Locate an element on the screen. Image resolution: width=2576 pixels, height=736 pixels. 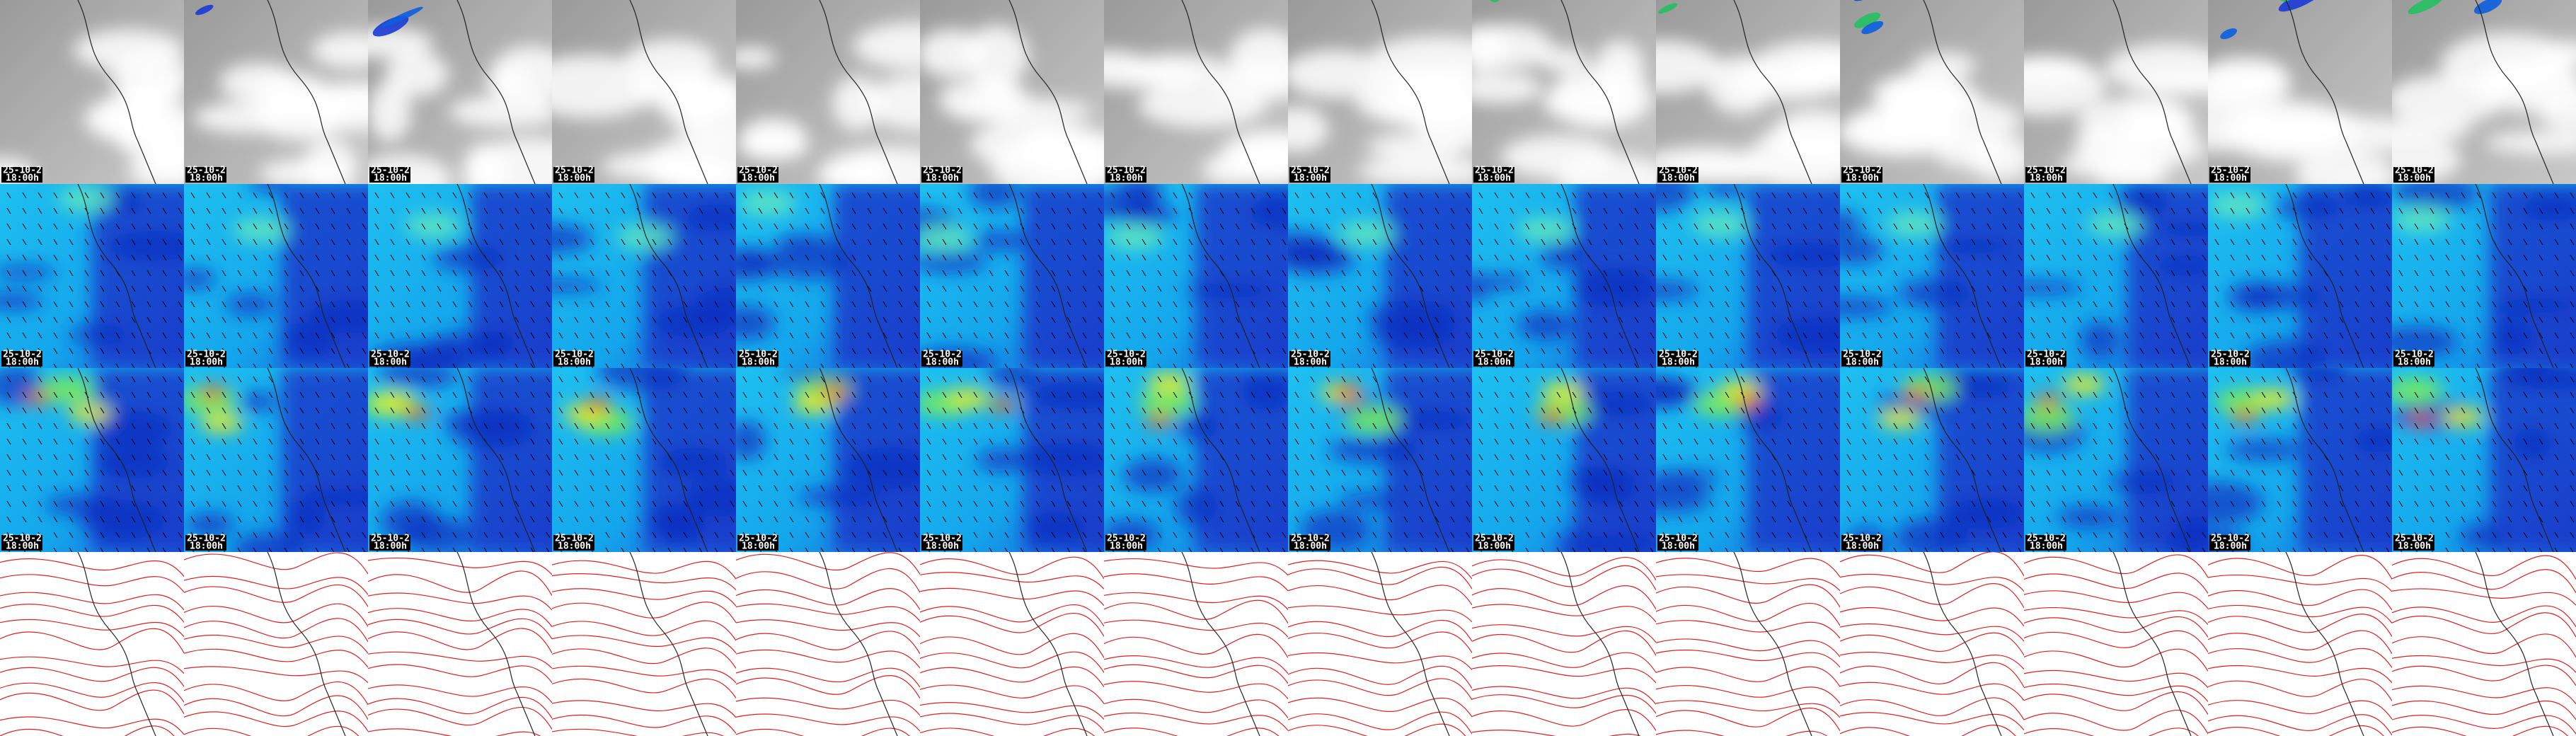
map-tile: 25-10-218:00h is located at coordinates (2484, 92).